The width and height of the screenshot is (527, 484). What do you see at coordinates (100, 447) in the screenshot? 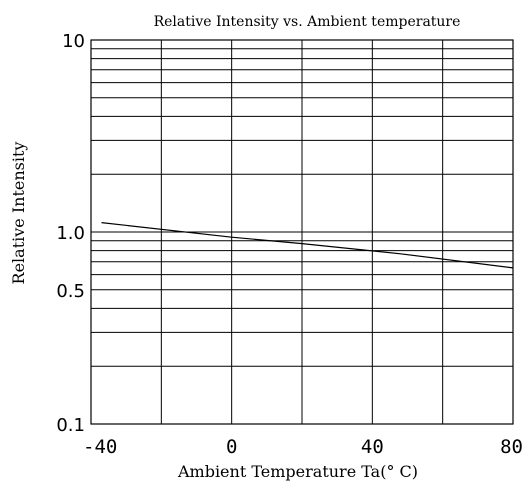
I see `x-tick-label: -40` at bounding box center [100, 447].